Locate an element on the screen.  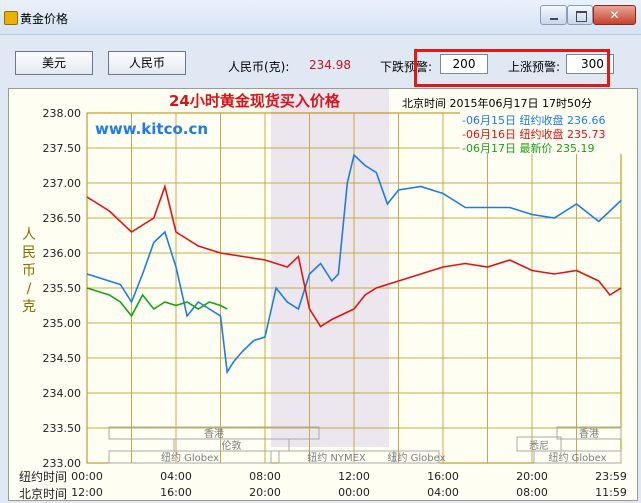
legend-jun17: -06月17日 最新价 235.19 is located at coordinates (528, 148).